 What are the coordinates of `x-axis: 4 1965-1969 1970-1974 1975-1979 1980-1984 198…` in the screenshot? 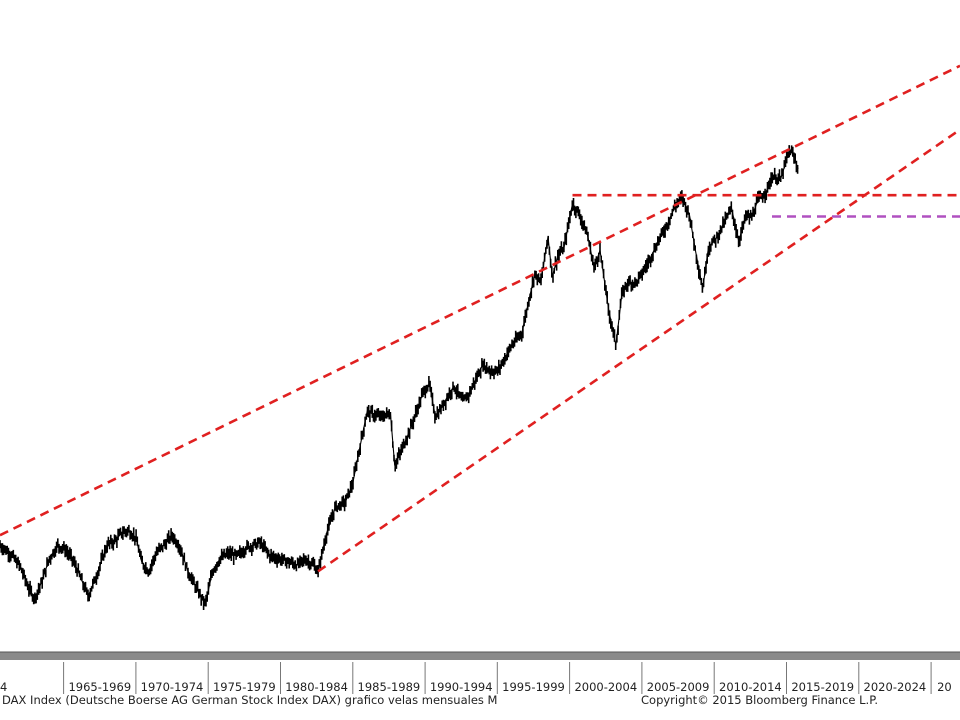 It's located at (480, 672).